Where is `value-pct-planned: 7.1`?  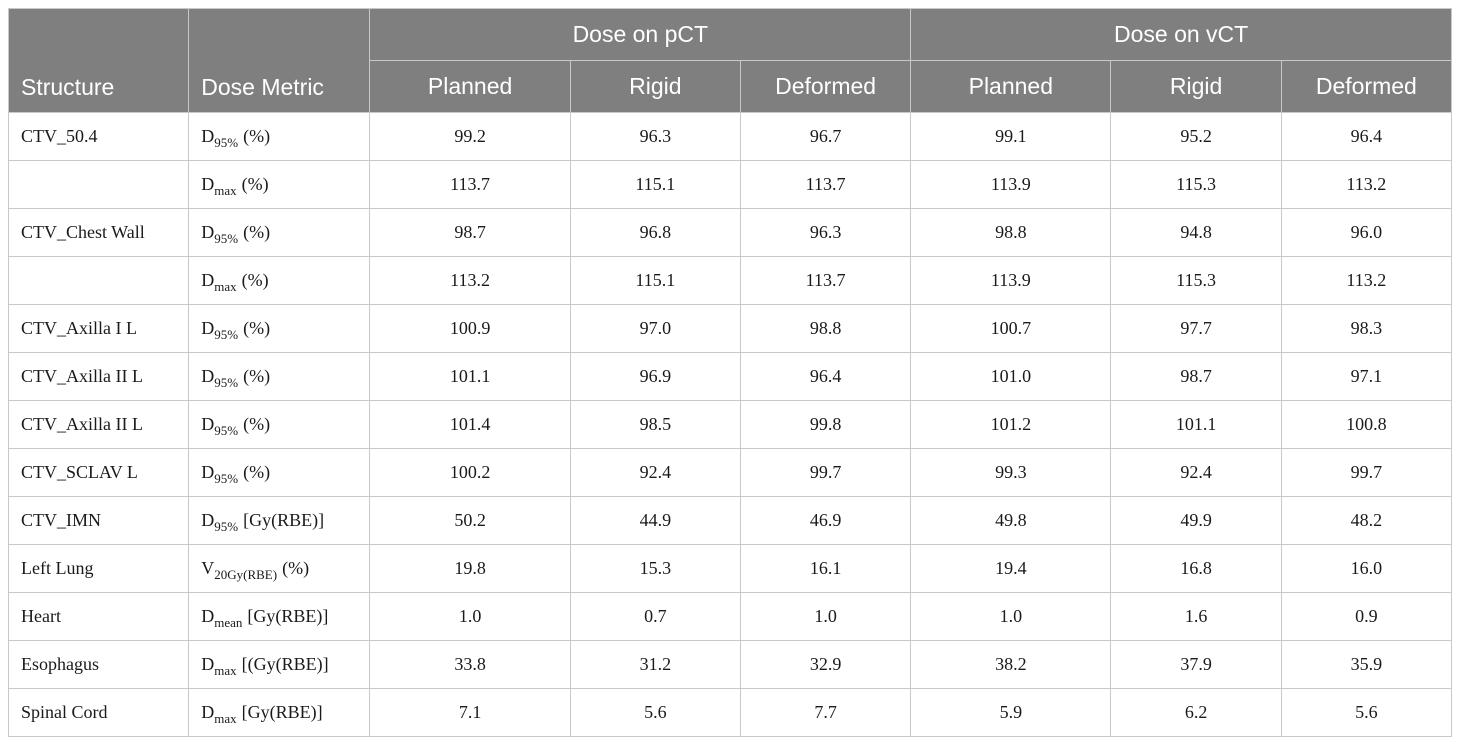 value-pct-planned: 7.1 is located at coordinates (470, 712).